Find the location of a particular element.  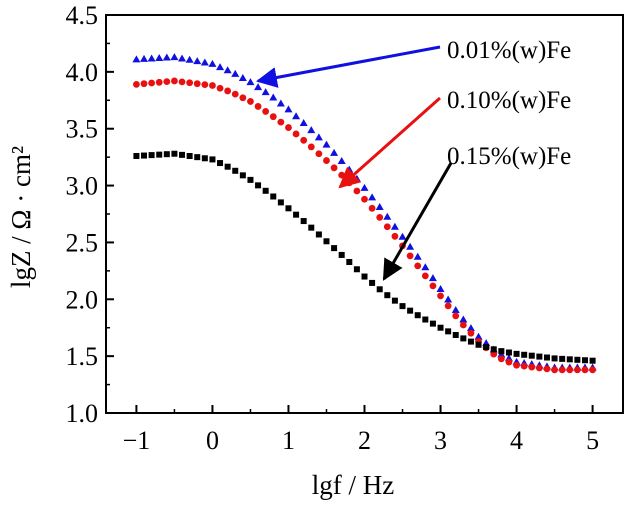

x-tick-label: 2 is located at coordinates (364, 440).